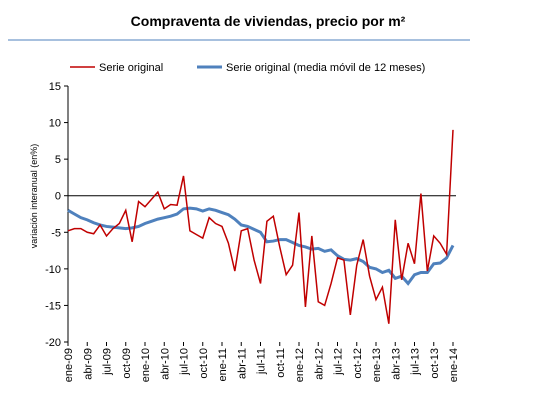 This screenshot has width=539, height=411. I want to click on x-tick-label: ene-12, so click(300, 365).